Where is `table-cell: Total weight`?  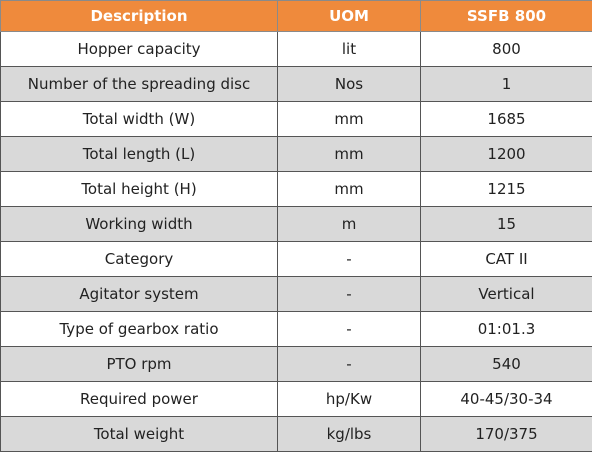
table-cell: Total weight is located at coordinates (139, 434).